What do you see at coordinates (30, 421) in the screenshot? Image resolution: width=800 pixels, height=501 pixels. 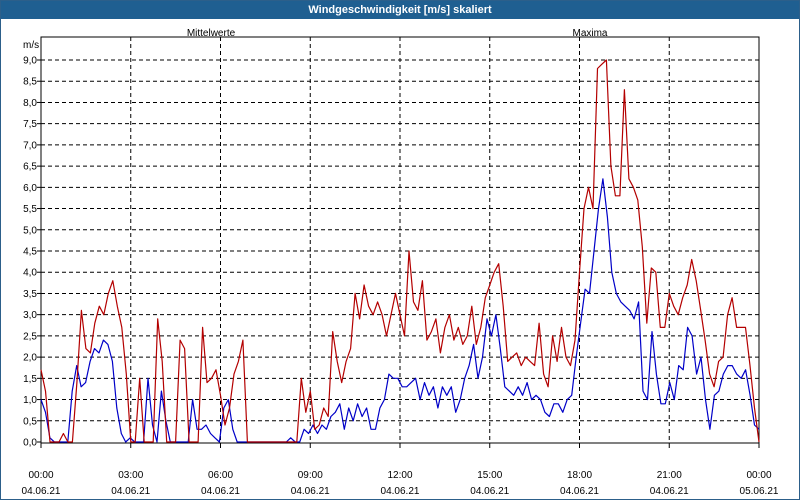 I see `y-tick-label: 0,5` at bounding box center [30, 421].